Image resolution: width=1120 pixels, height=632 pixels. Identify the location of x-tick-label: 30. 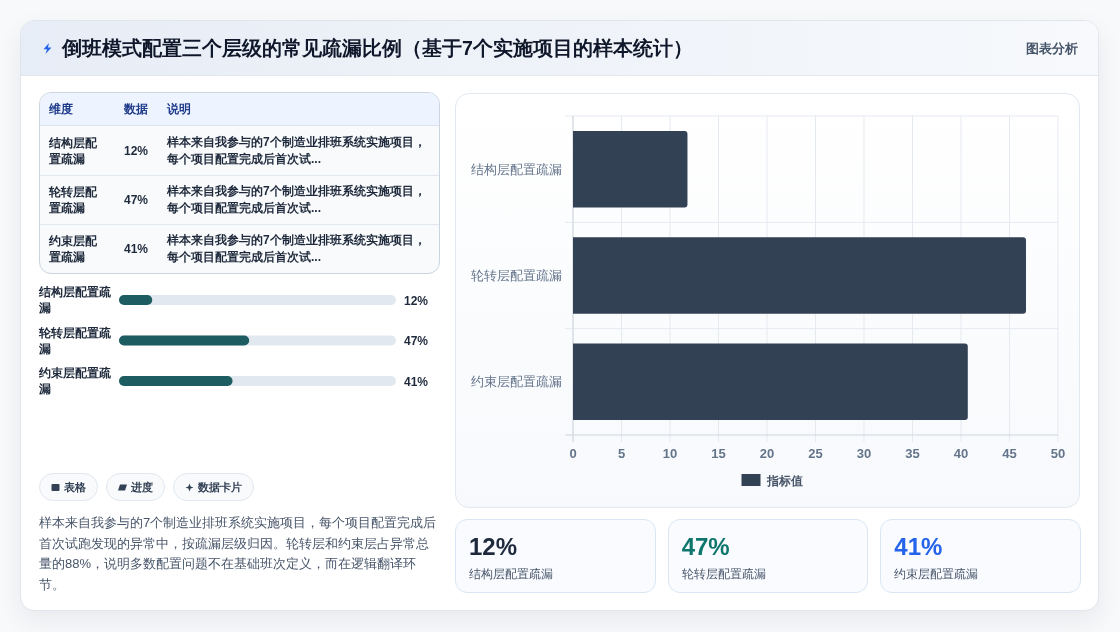
(864, 453).